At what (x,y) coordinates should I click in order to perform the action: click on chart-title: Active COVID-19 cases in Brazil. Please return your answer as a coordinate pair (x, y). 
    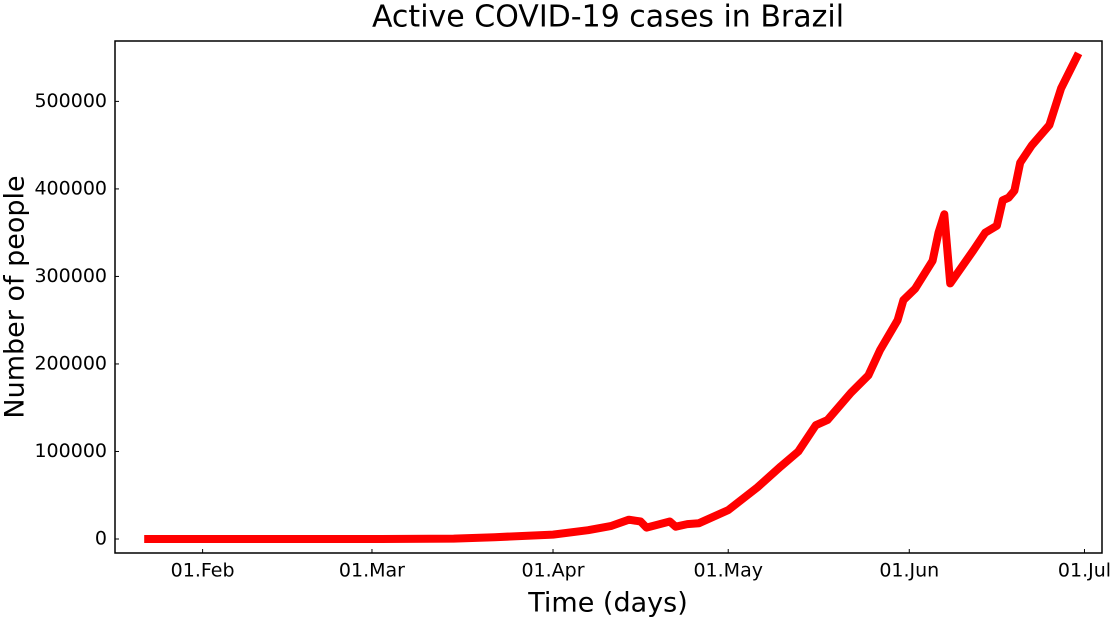
    Looking at the image, I should click on (608, 17).